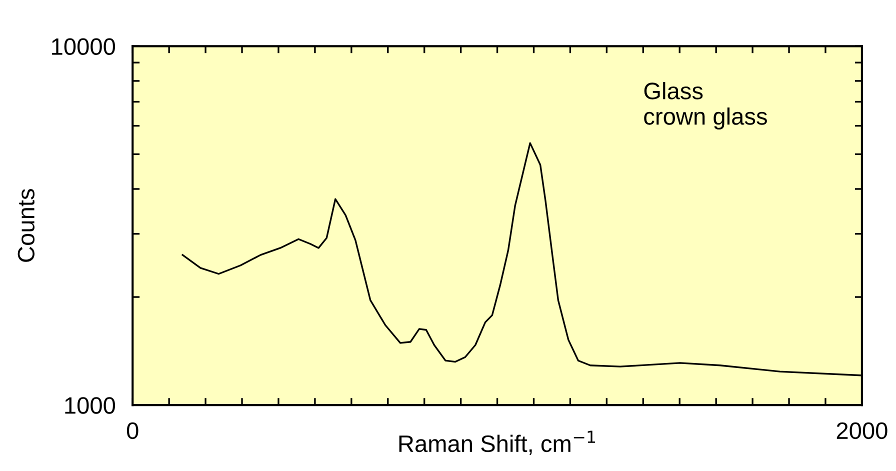  Describe the element at coordinates (90, 405) in the screenshot. I see `y-tick-label: 1000` at that location.